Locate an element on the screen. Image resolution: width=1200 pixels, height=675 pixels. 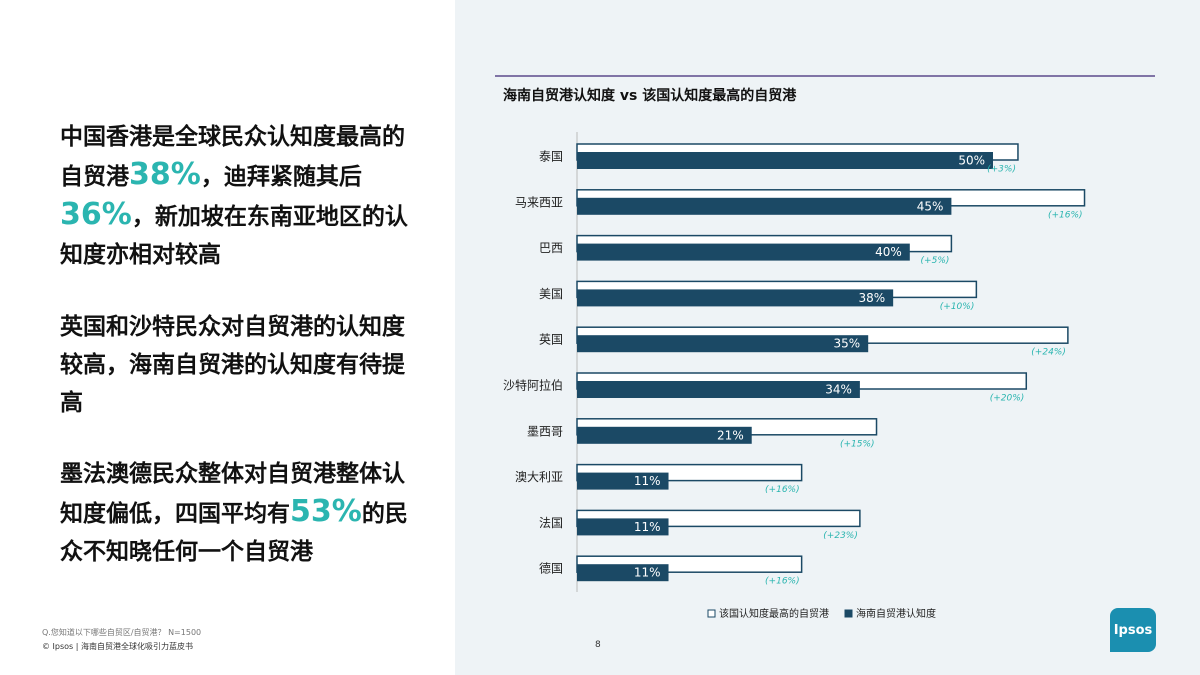
category-label: 美国 is located at coordinates (551, 294).